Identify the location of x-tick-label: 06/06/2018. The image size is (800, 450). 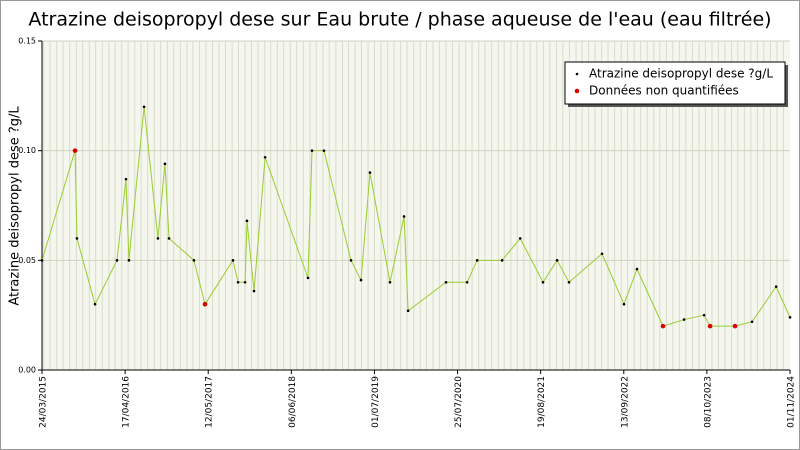
(293, 402).